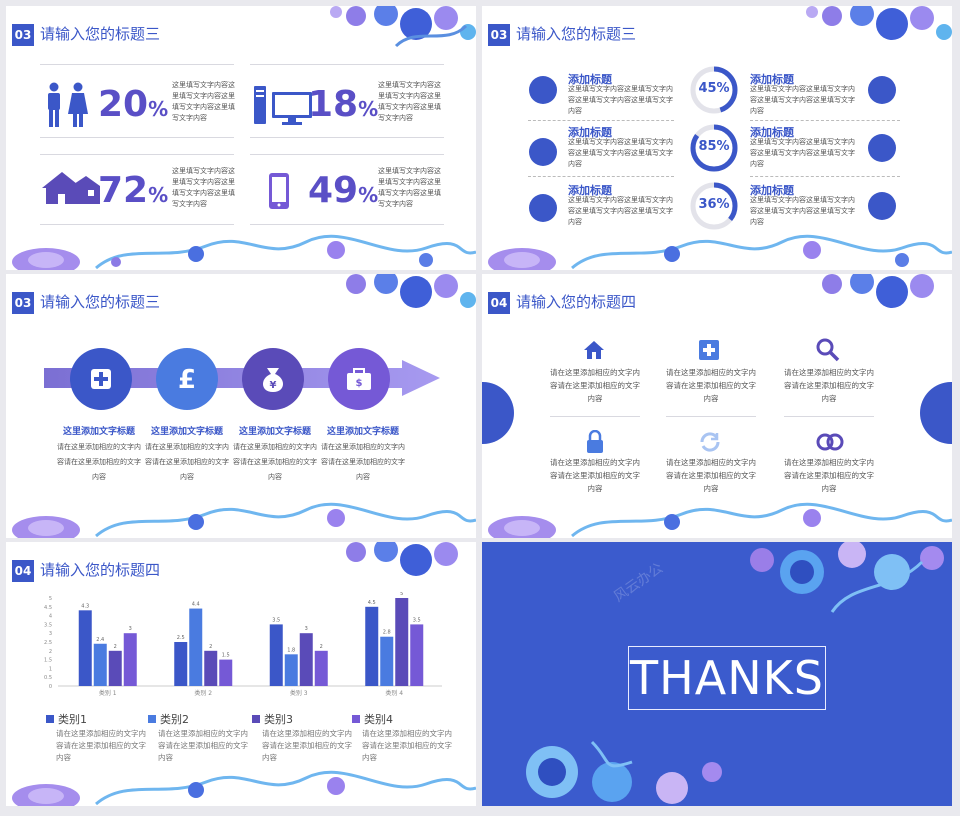  I want to click on refresh-icon, so click(710, 442).